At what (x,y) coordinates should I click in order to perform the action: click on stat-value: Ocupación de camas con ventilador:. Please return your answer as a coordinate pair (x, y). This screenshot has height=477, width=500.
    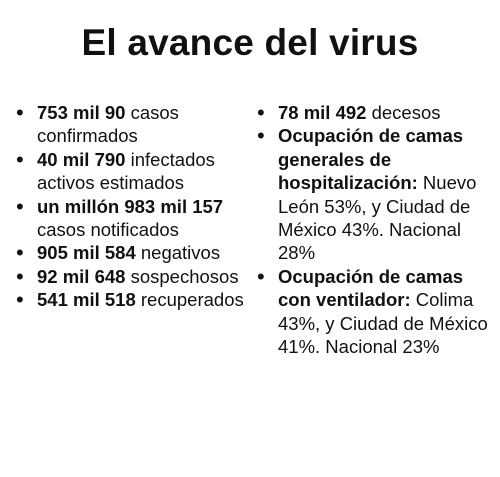
    Looking at the image, I should click on (371, 288).